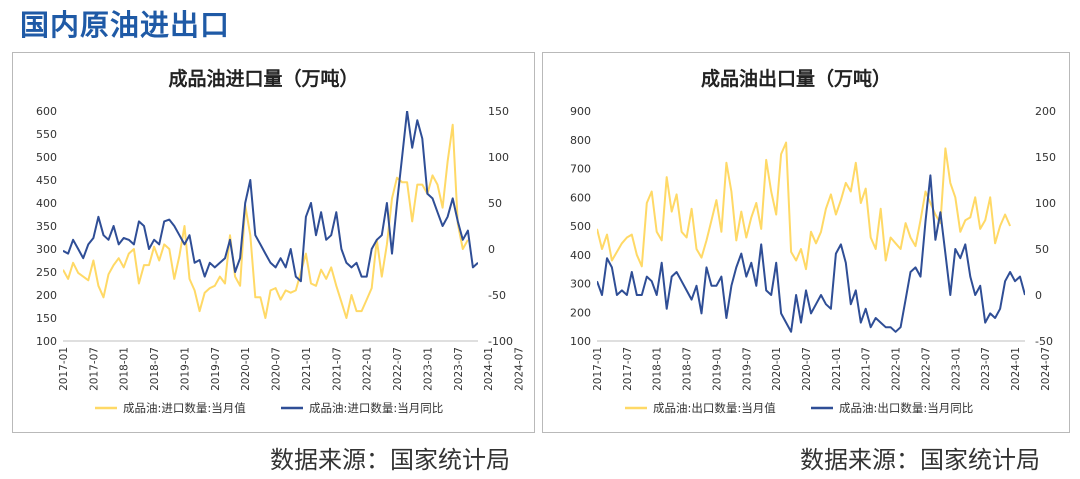 This screenshot has width=1080, height=479. I want to click on left-axis-tick-label: 250, so click(46, 272).